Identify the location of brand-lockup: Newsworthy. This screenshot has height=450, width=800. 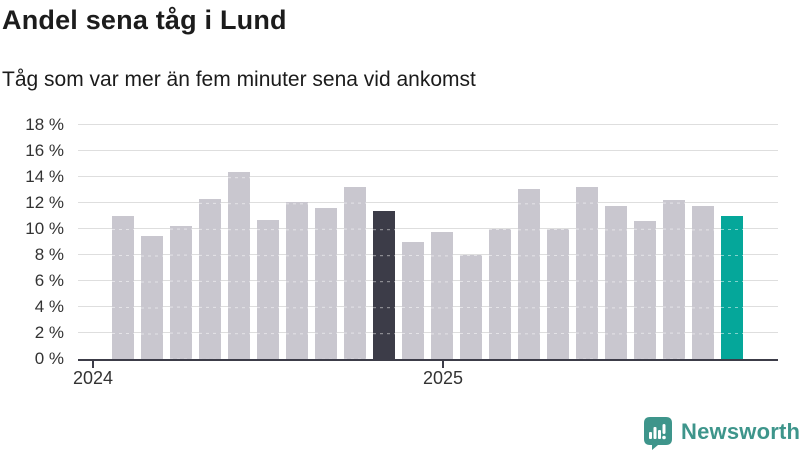
(722, 433).